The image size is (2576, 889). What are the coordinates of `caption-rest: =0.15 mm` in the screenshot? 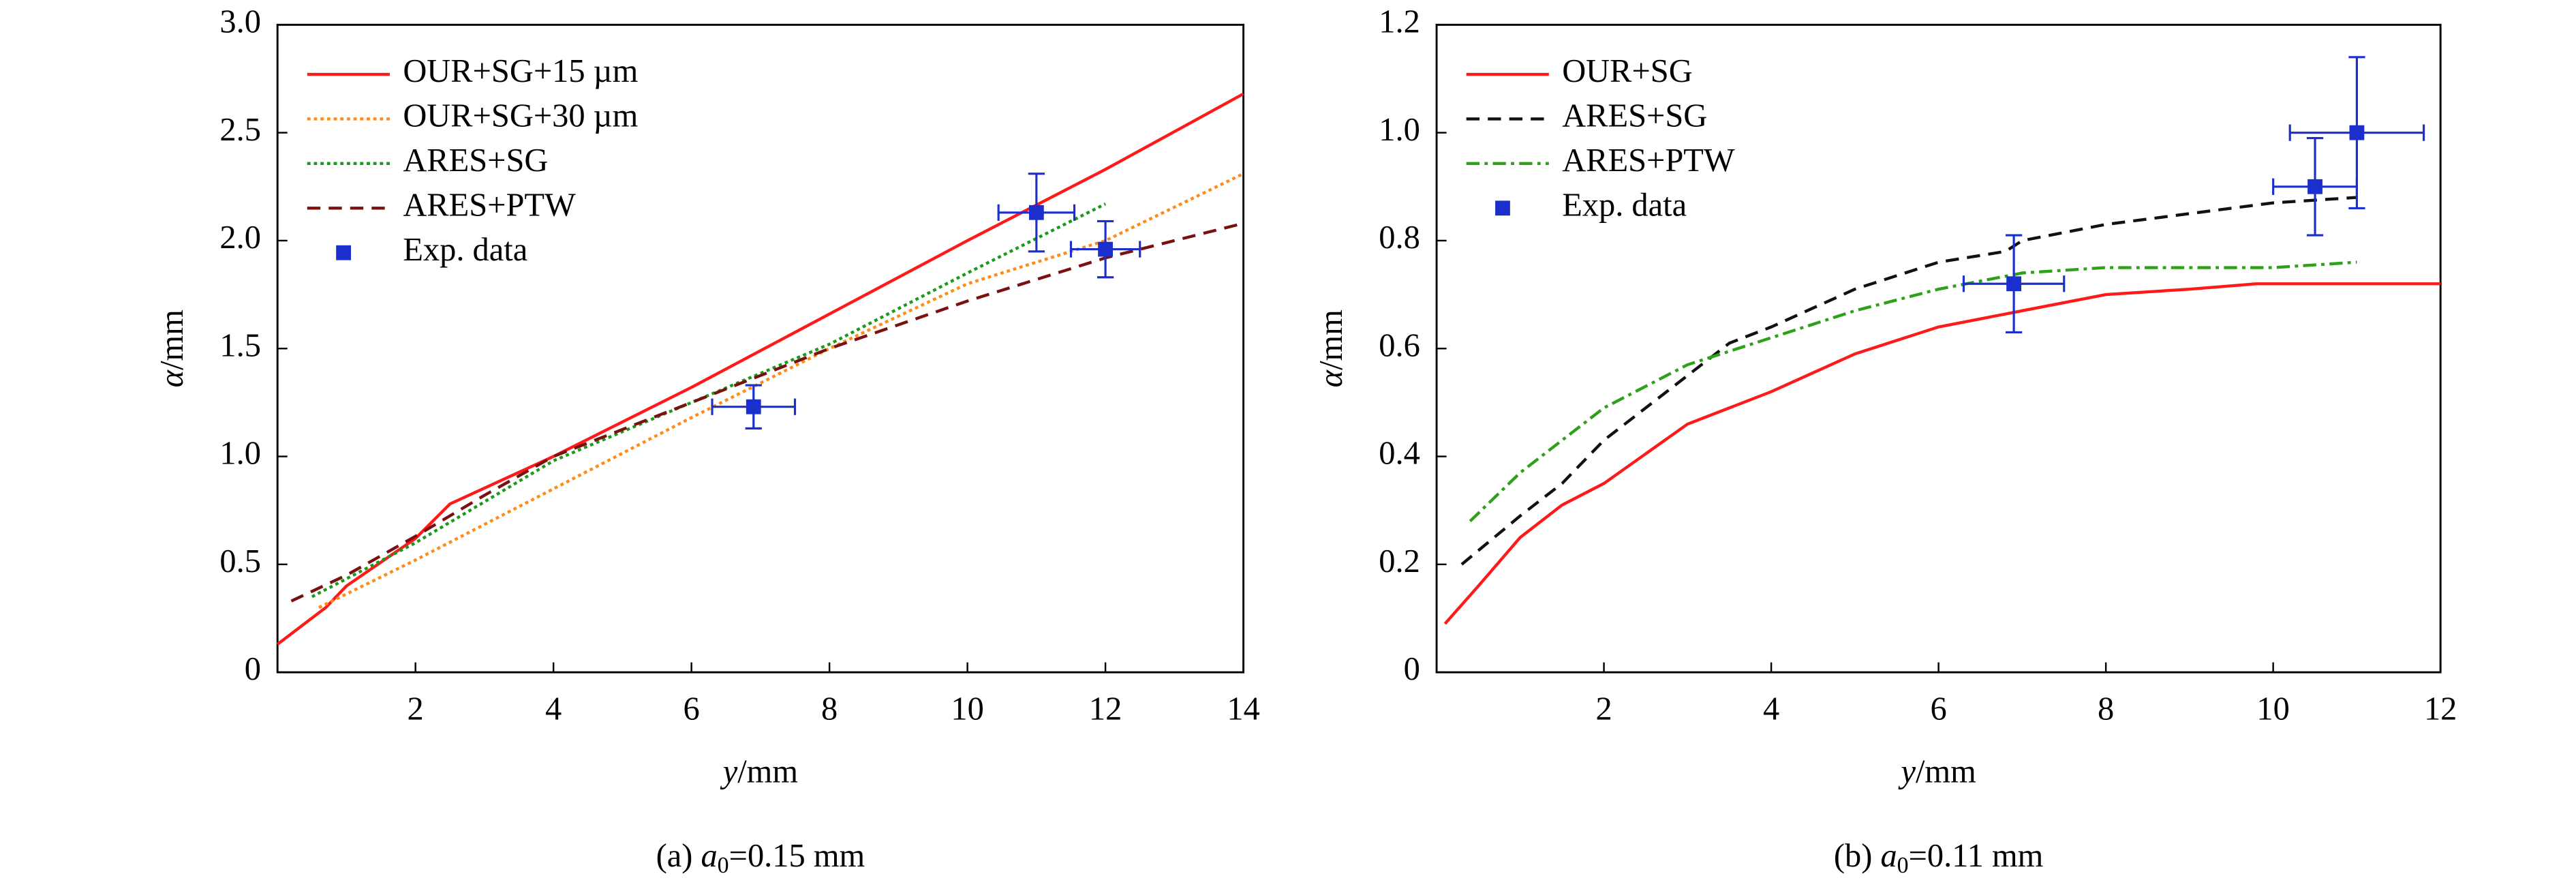 It's located at (797, 856).